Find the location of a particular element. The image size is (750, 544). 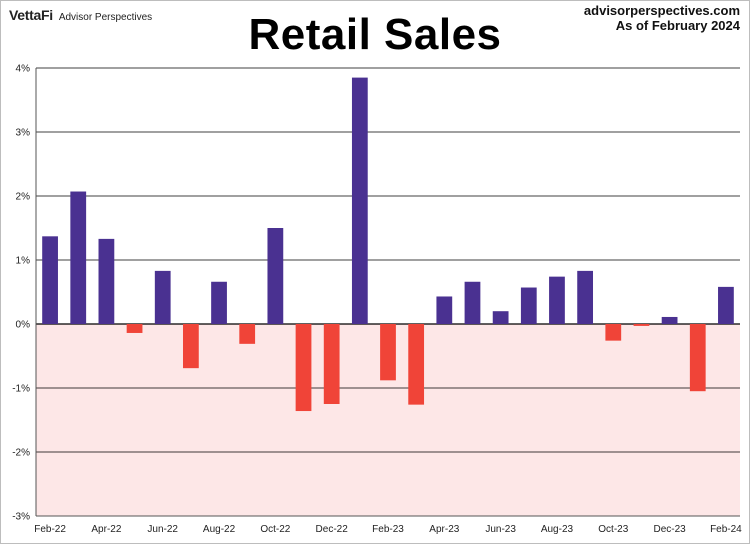

y-tick-label: 4% is located at coordinates (23, 69).